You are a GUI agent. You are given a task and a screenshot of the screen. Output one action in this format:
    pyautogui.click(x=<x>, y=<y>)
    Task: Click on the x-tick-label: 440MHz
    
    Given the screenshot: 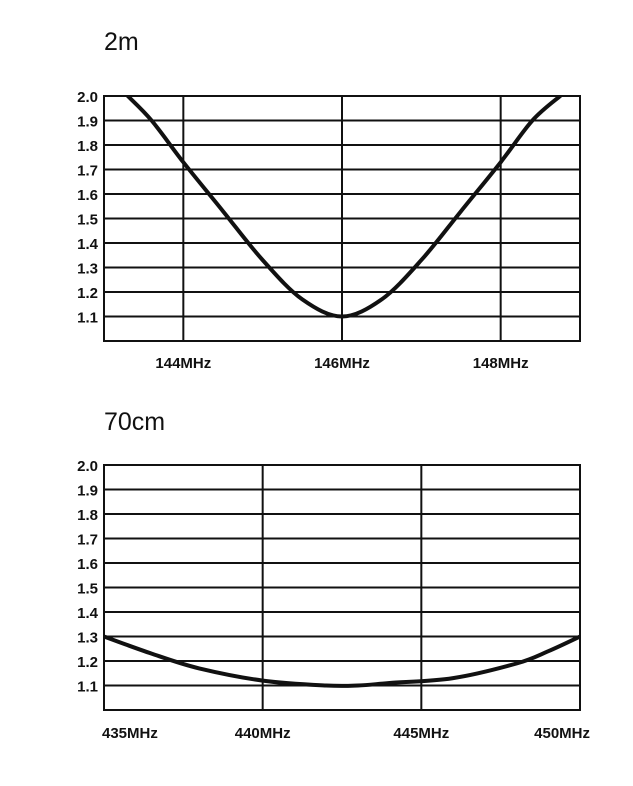 What is the action you would take?
    pyautogui.click(x=263, y=733)
    